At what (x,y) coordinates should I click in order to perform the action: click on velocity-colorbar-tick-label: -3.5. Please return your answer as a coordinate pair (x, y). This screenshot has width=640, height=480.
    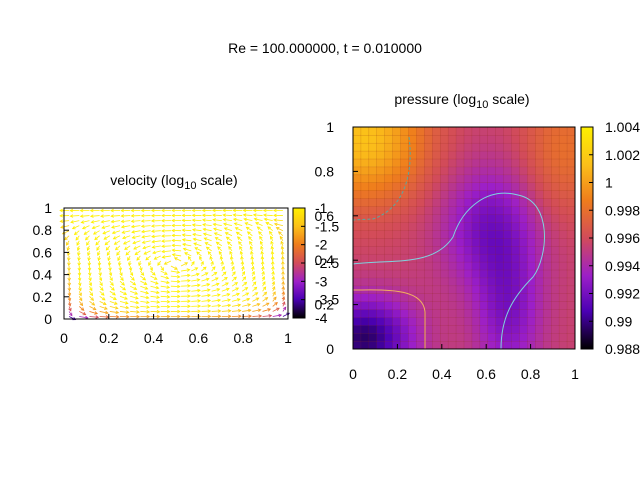
    Looking at the image, I should click on (327, 300).